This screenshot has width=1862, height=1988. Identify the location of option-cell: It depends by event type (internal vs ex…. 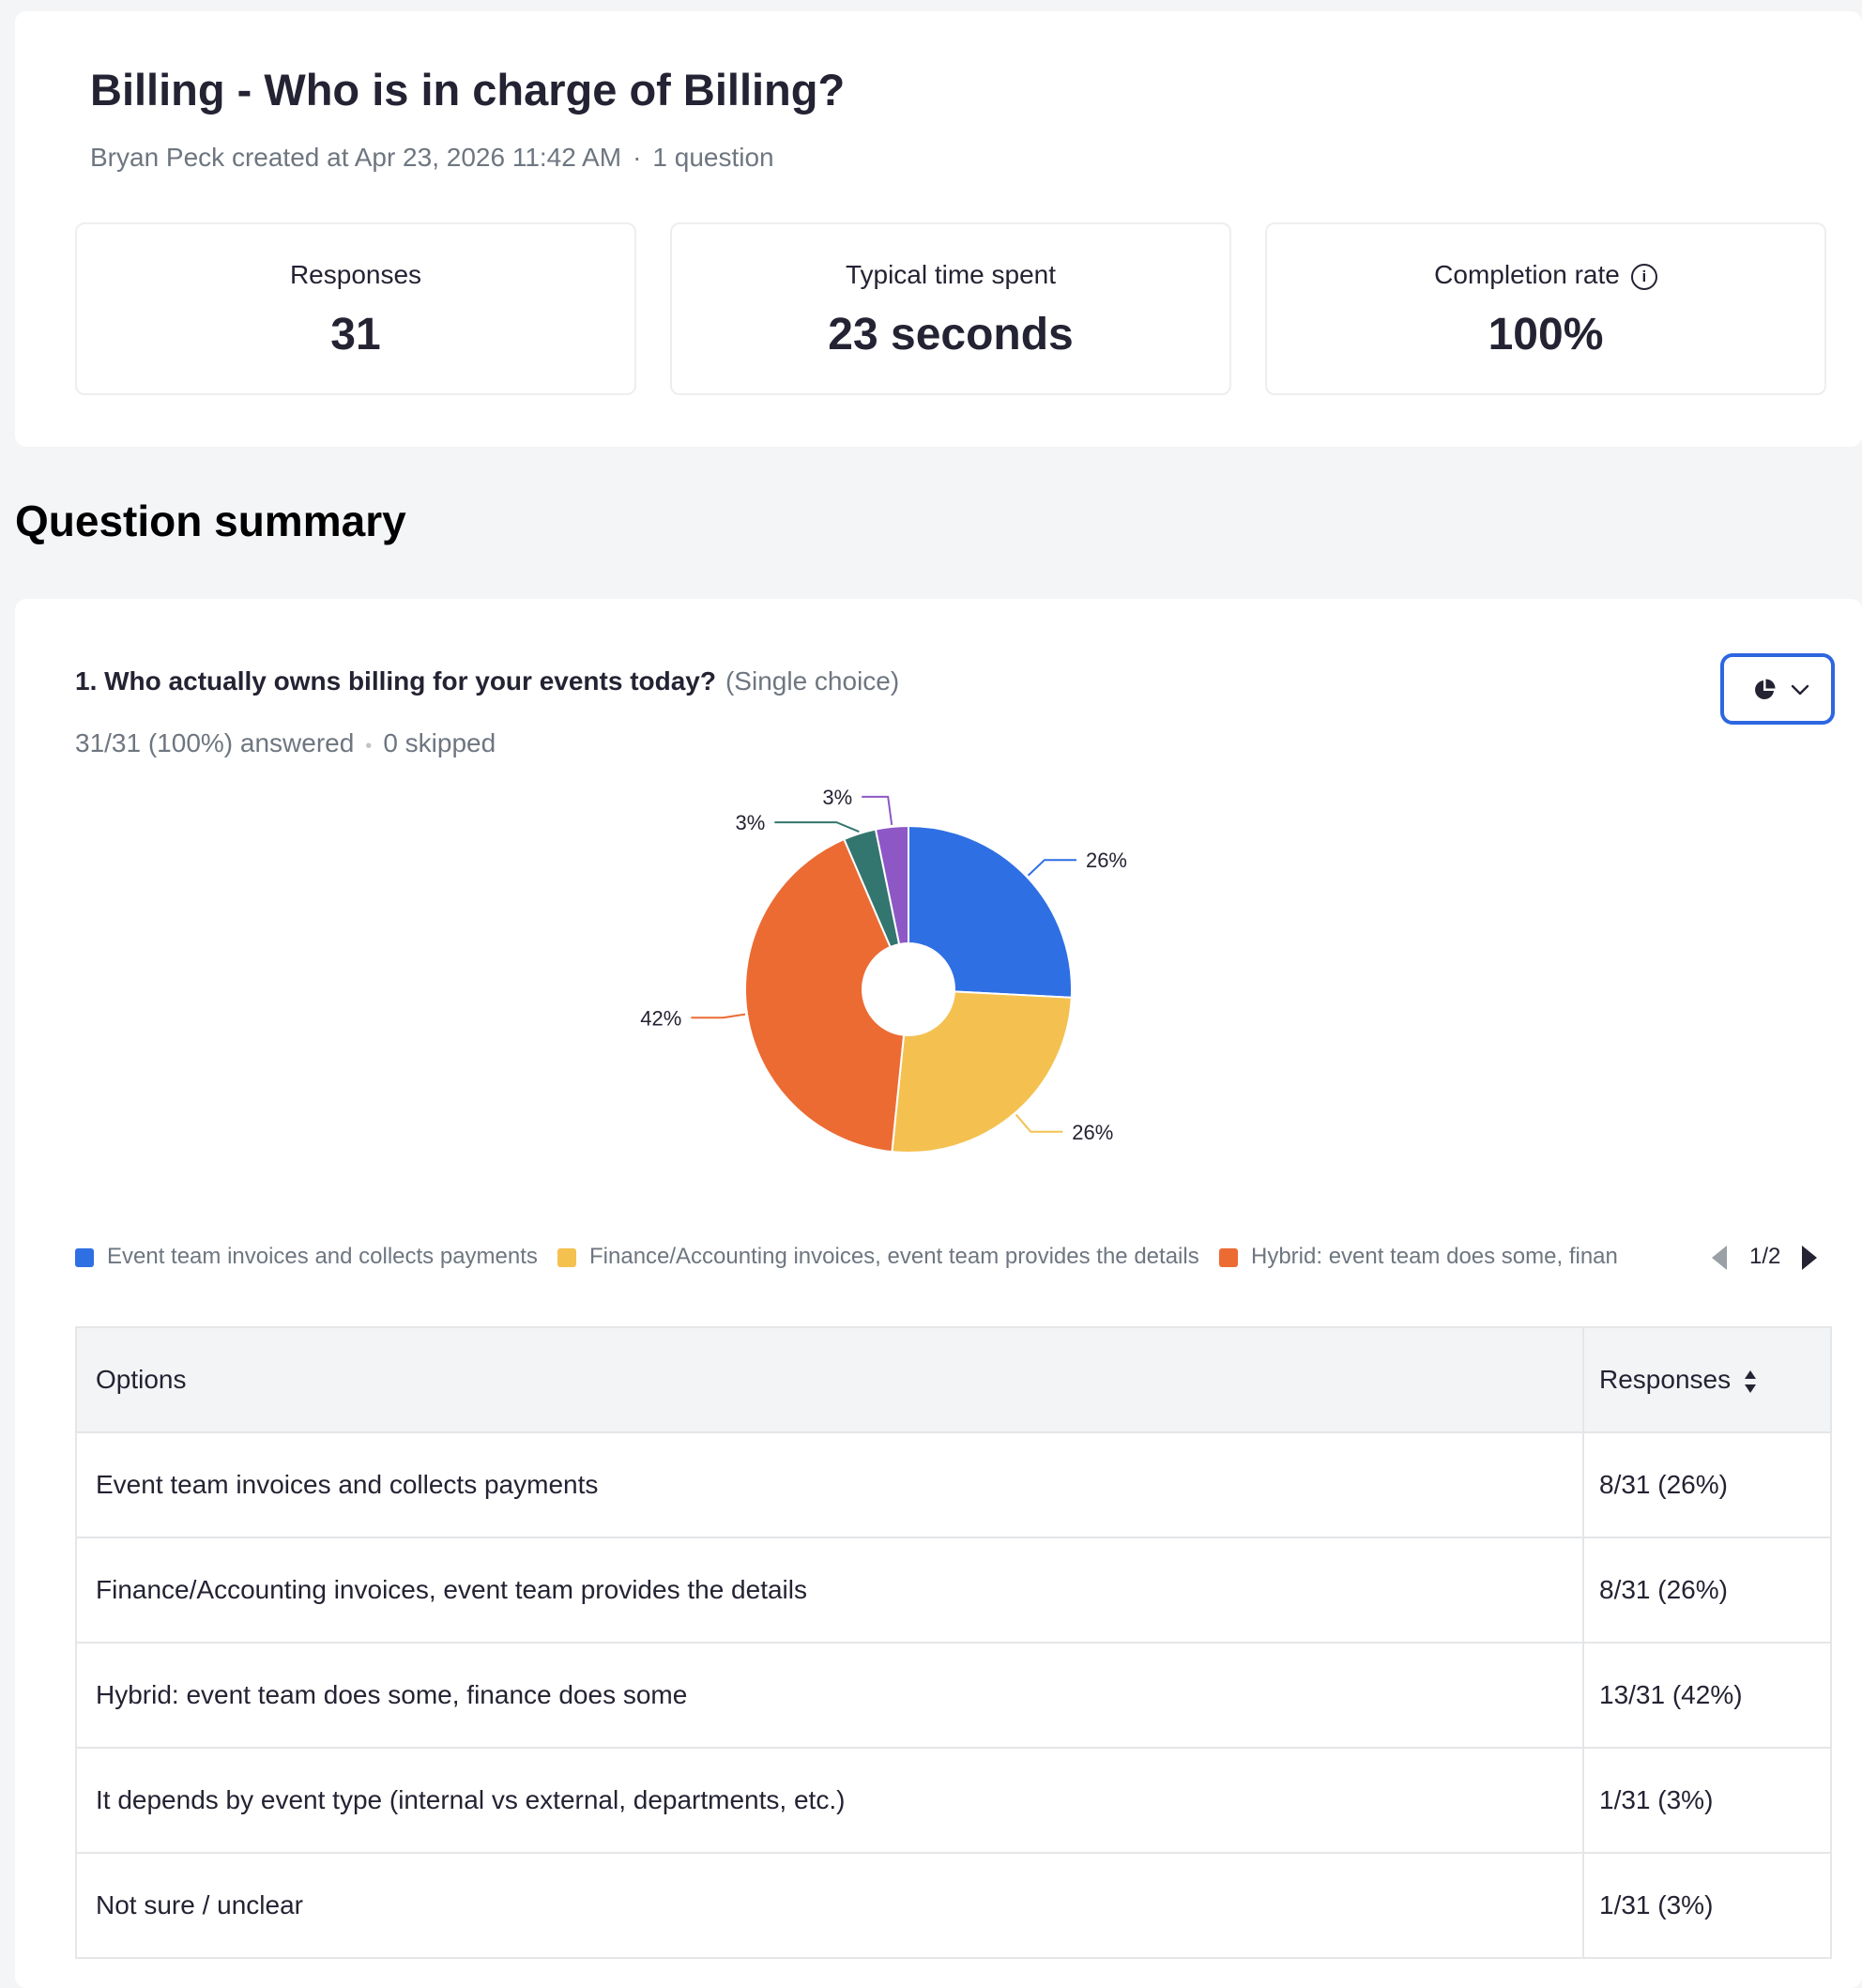
(829, 1800).